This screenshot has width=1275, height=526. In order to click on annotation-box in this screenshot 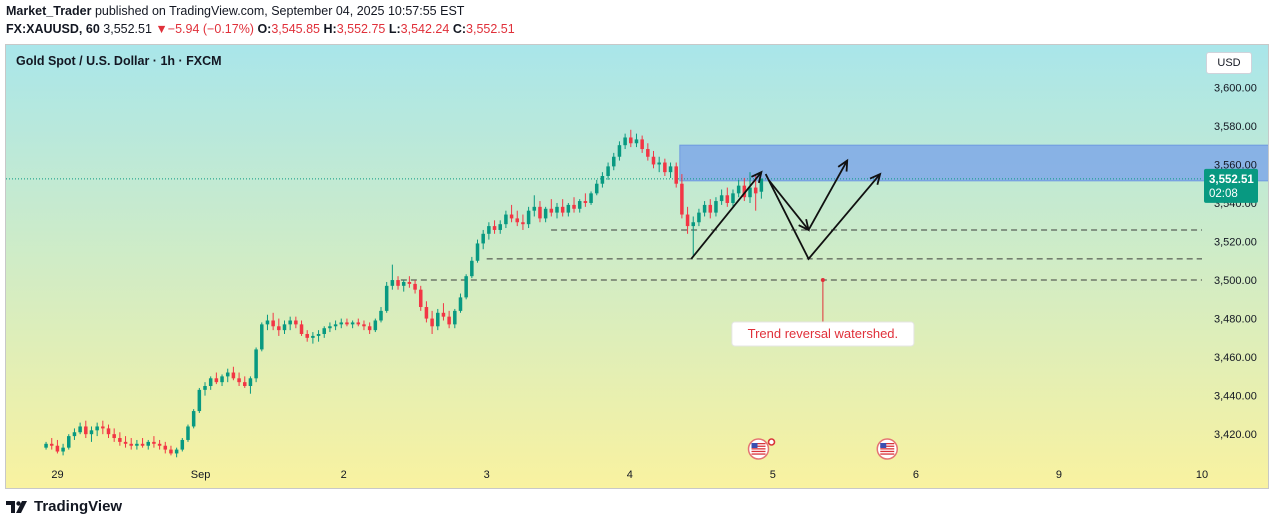, I will do `click(823, 334)`.